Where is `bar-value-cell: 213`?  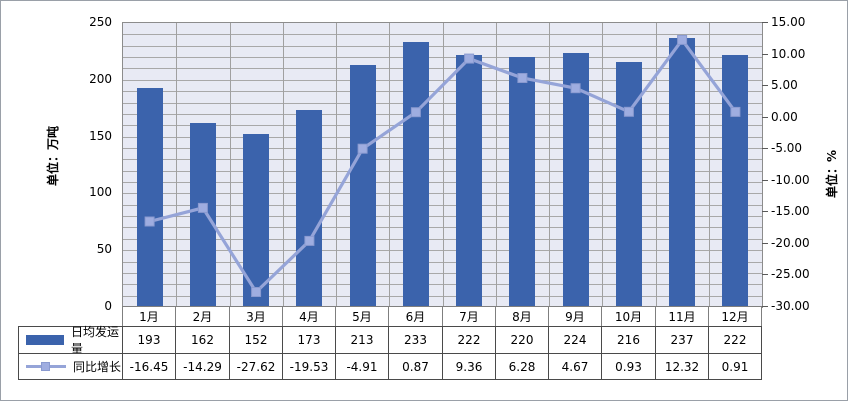 bar-value-cell: 213 is located at coordinates (362, 340).